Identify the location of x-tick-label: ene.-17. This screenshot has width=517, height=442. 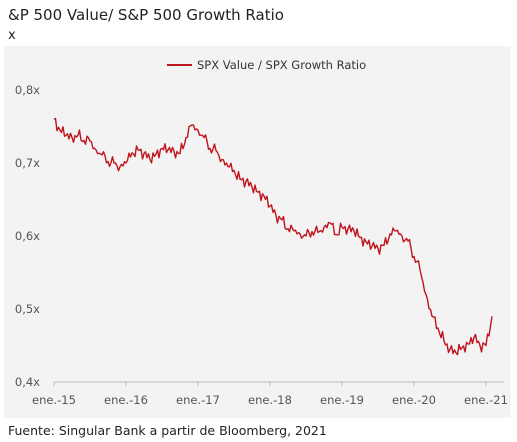
(198, 400).